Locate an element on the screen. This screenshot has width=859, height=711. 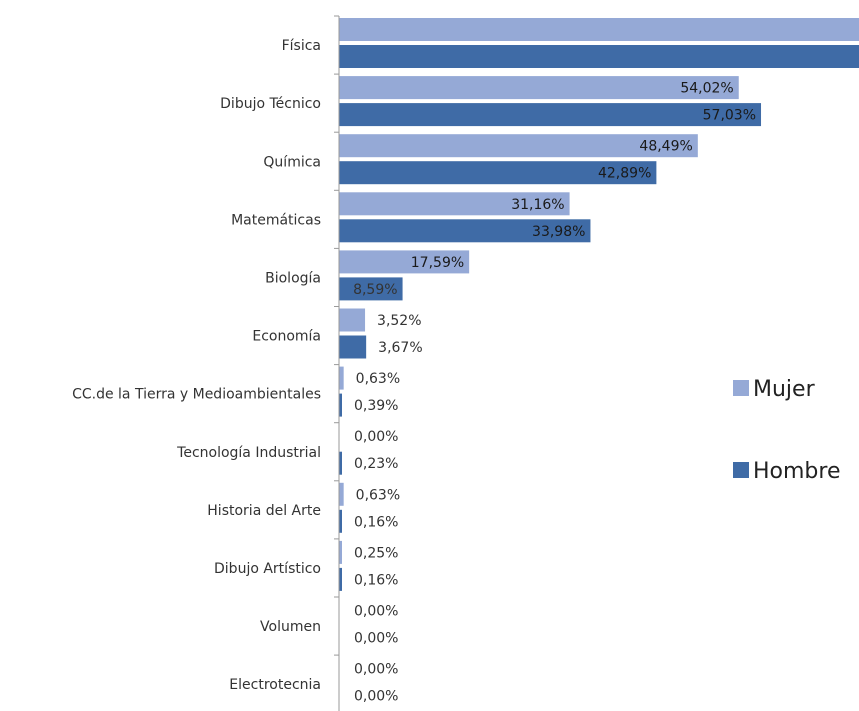
value-label-mujer-economia: 3,52% is located at coordinates (399, 321).